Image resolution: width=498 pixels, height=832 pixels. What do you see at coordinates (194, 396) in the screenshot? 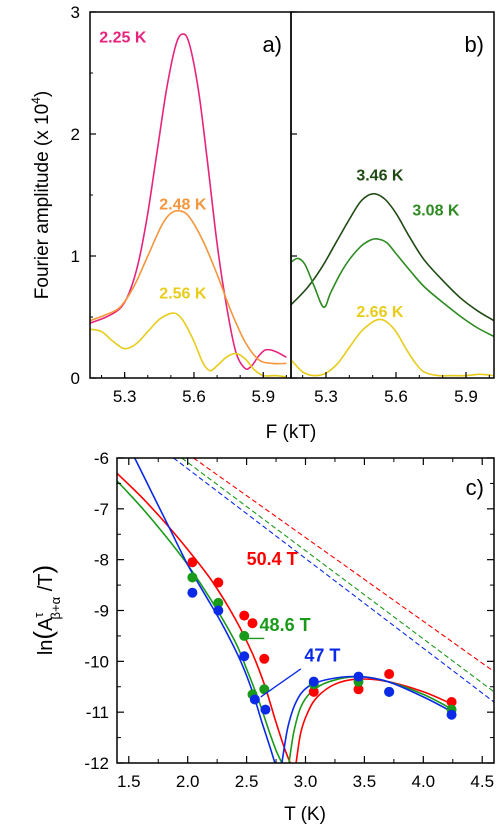
I see `xtick-label-a-1: 5.6` at bounding box center [194, 396].